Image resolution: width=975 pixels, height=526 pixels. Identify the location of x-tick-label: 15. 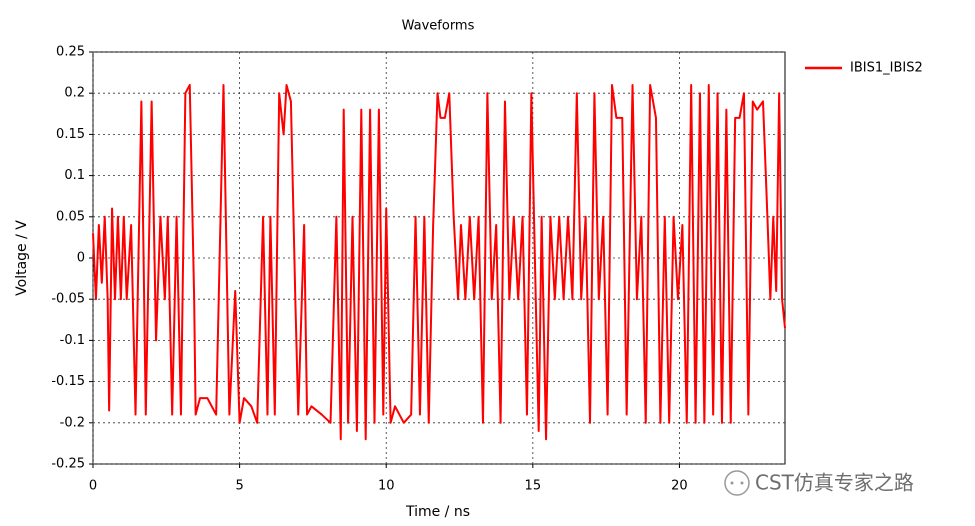
(533, 486).